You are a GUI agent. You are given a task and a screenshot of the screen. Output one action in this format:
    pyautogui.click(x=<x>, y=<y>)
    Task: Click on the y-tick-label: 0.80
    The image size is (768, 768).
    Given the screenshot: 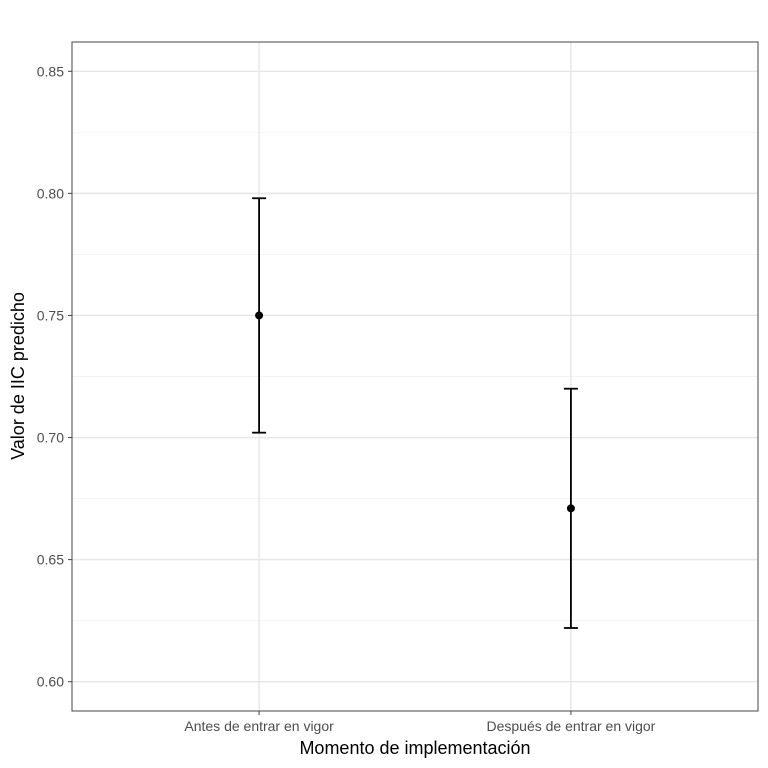 What is the action you would take?
    pyautogui.click(x=50, y=193)
    